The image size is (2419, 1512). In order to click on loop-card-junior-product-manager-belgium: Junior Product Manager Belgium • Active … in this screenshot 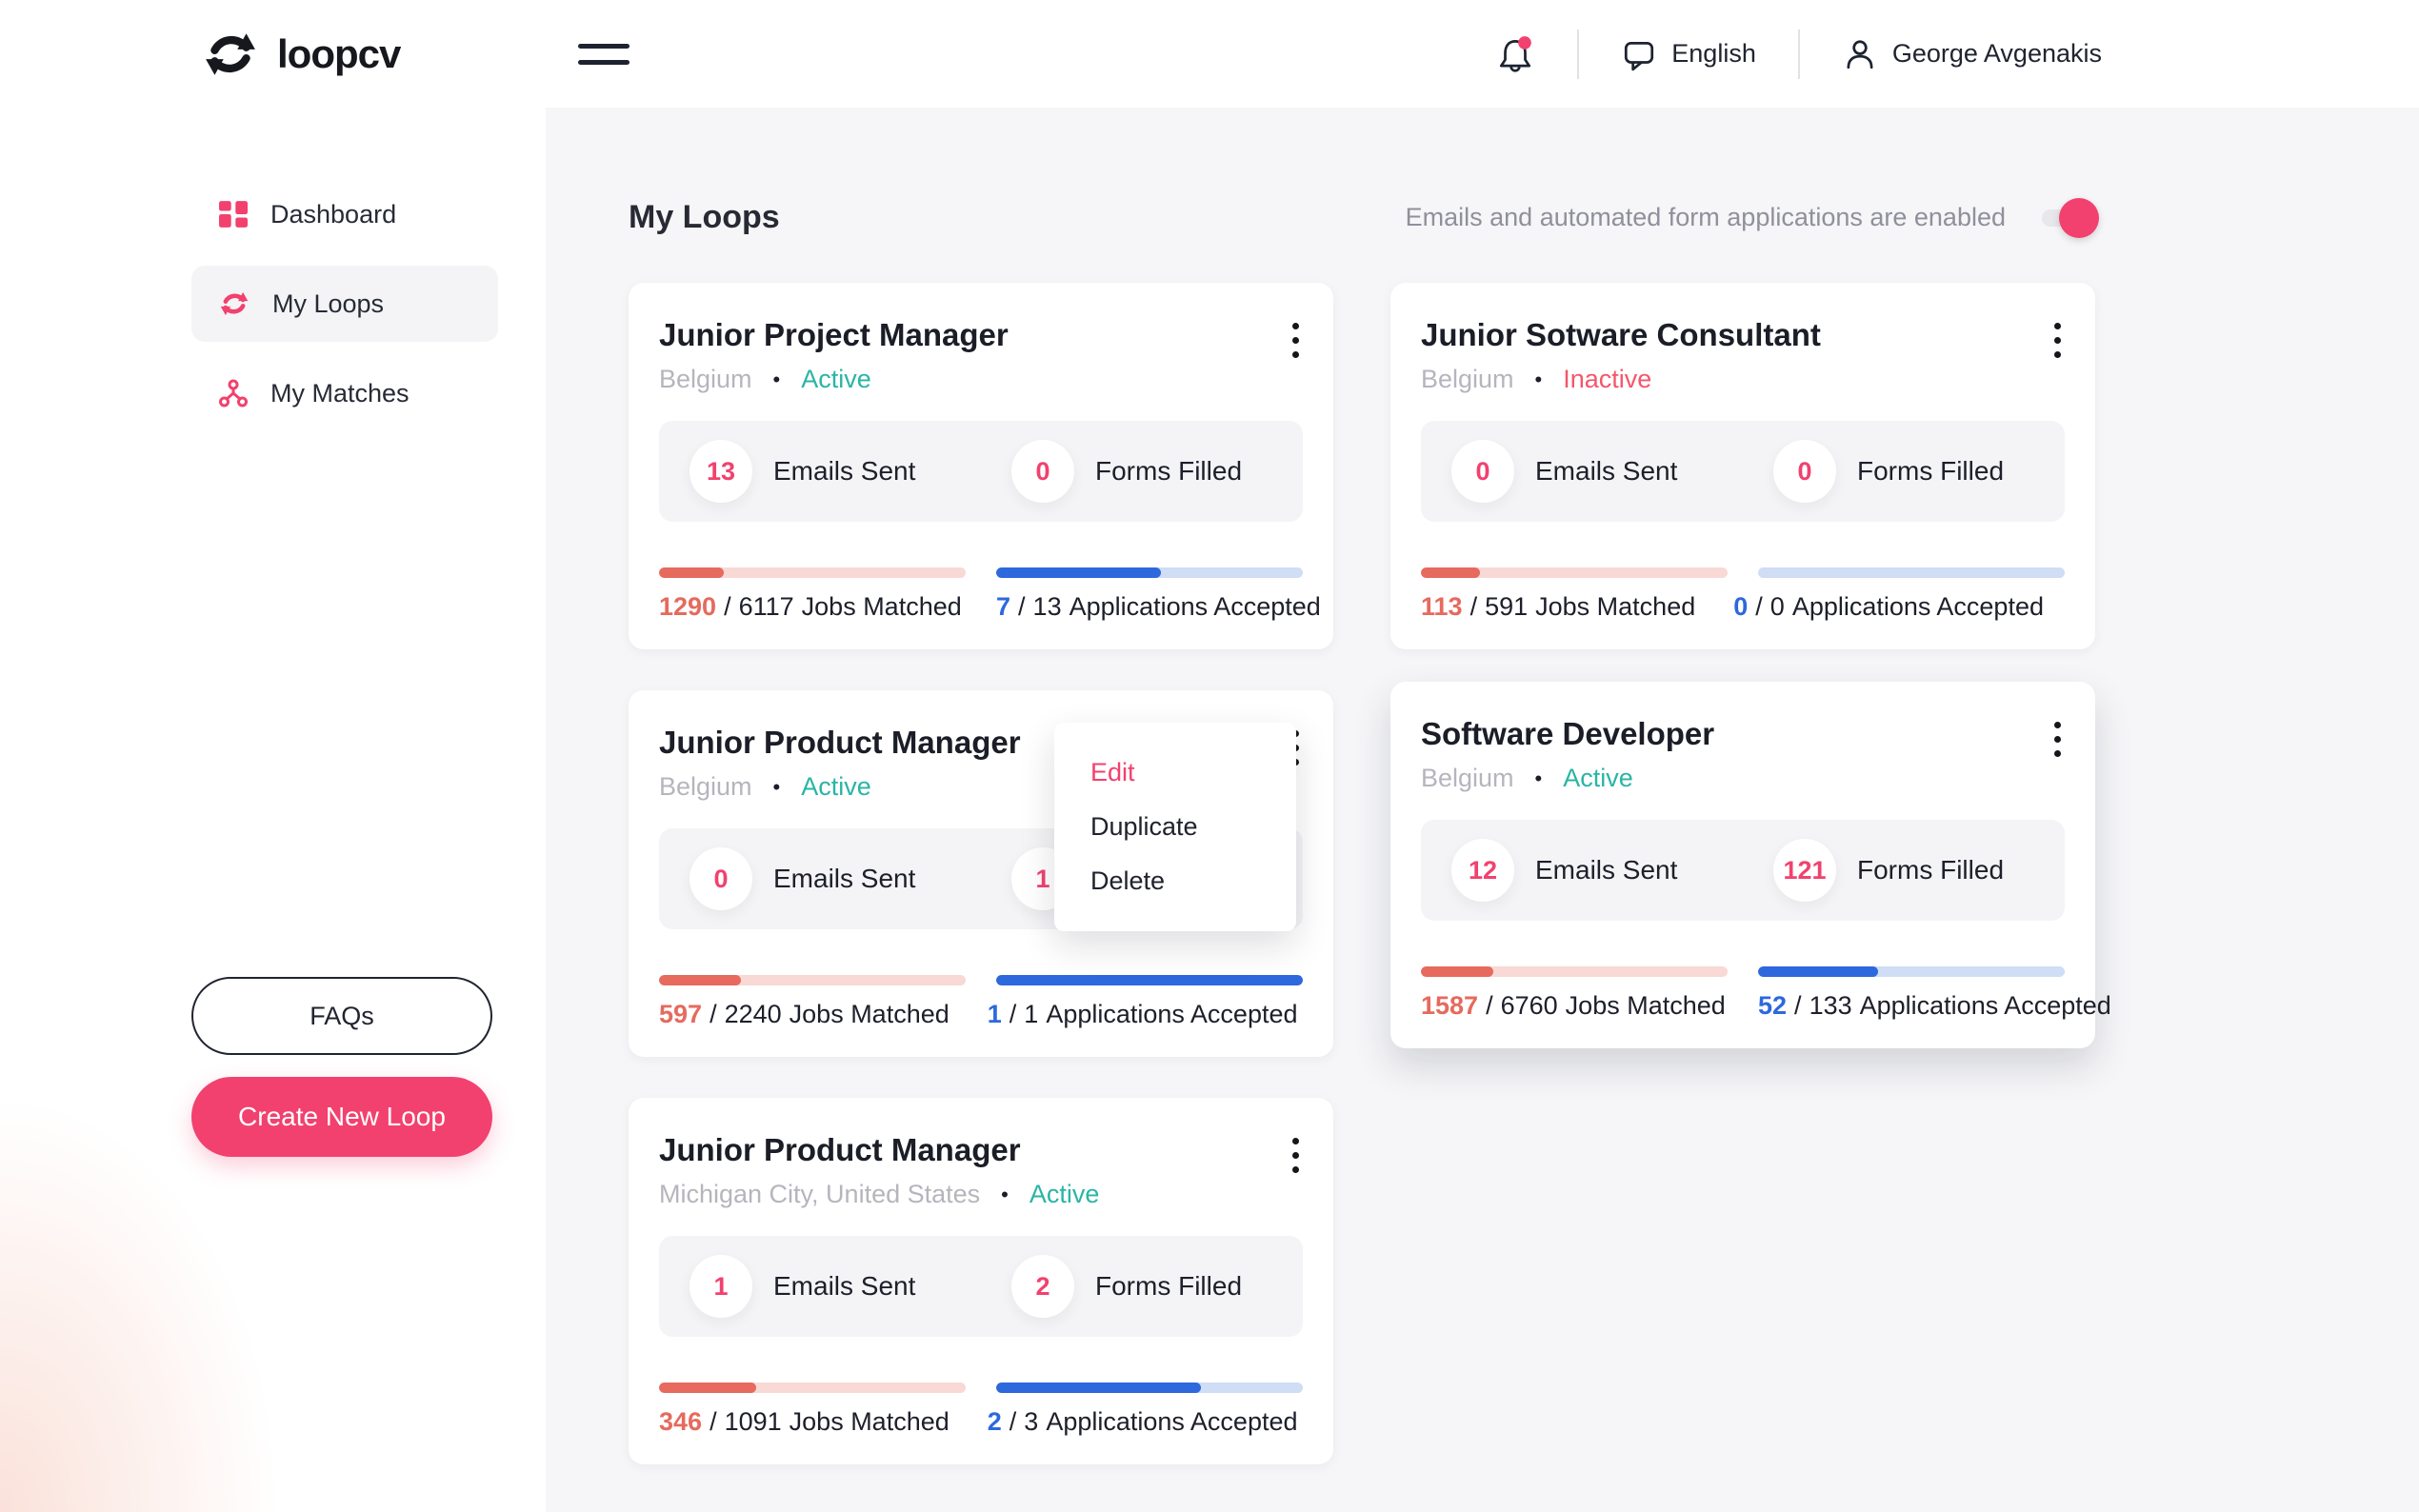, I will do `click(981, 873)`.